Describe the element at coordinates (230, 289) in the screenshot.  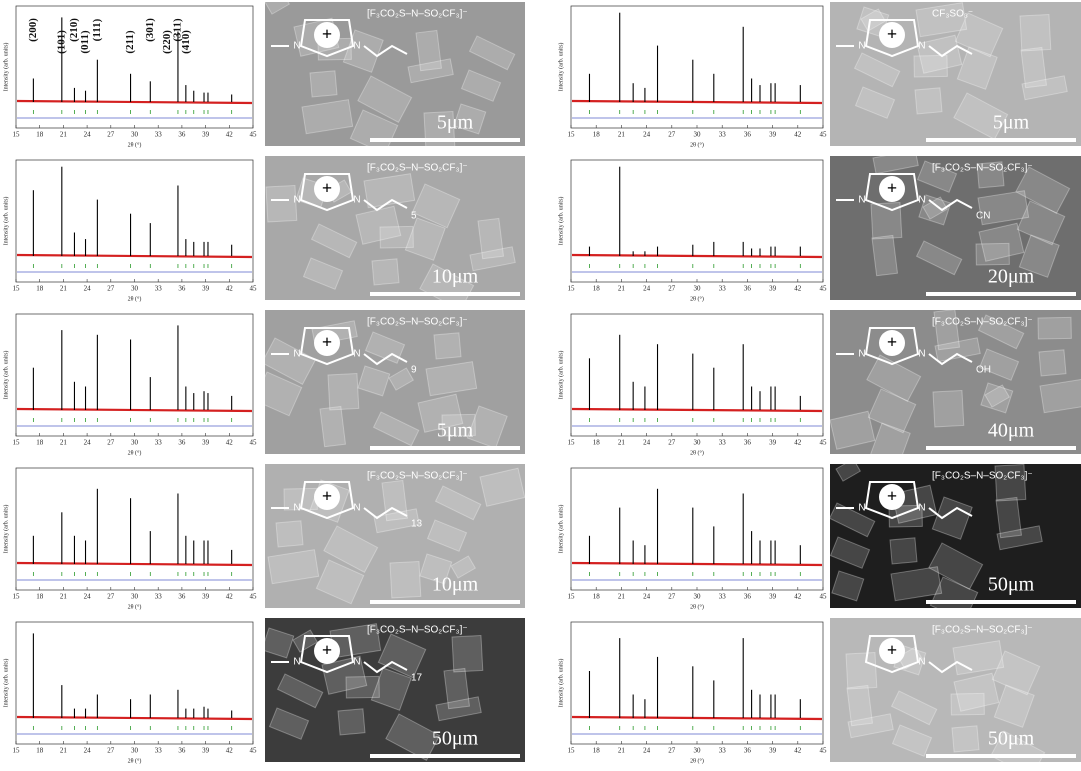
I see `x-tick-label: 42` at that location.